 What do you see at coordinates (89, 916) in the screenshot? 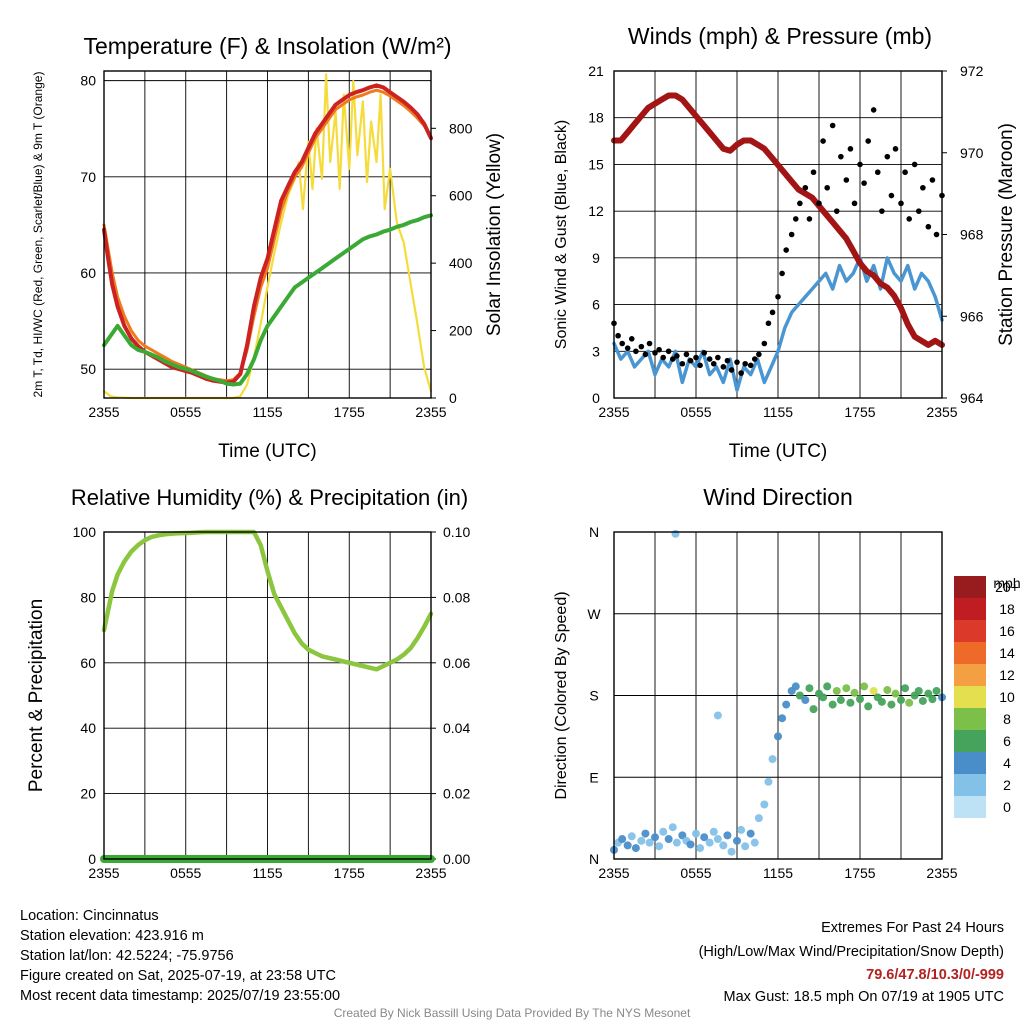
I see `location-text: Location: Cincinnatus` at bounding box center [89, 916].